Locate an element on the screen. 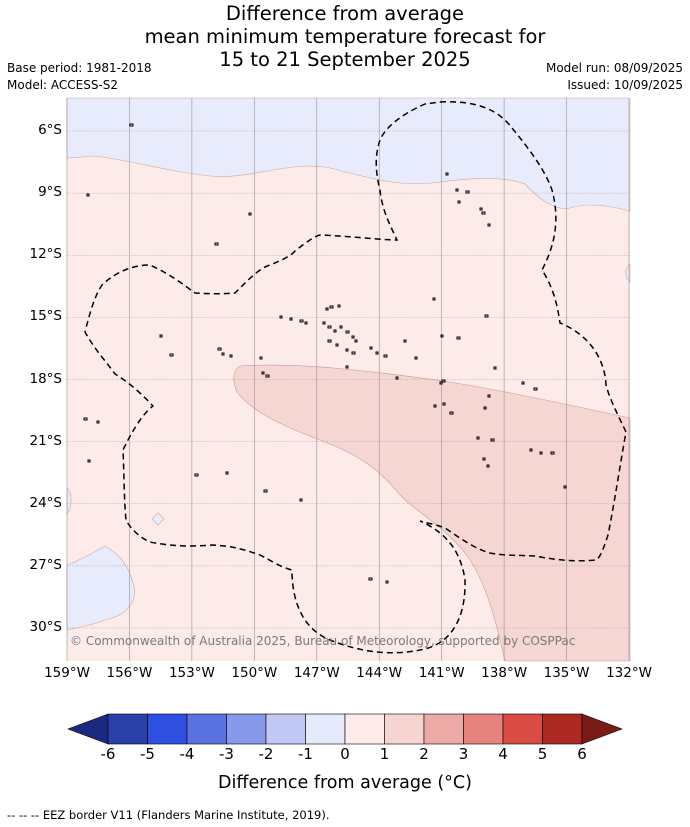  longitude-tick-label: 144°W is located at coordinates (379, 673).